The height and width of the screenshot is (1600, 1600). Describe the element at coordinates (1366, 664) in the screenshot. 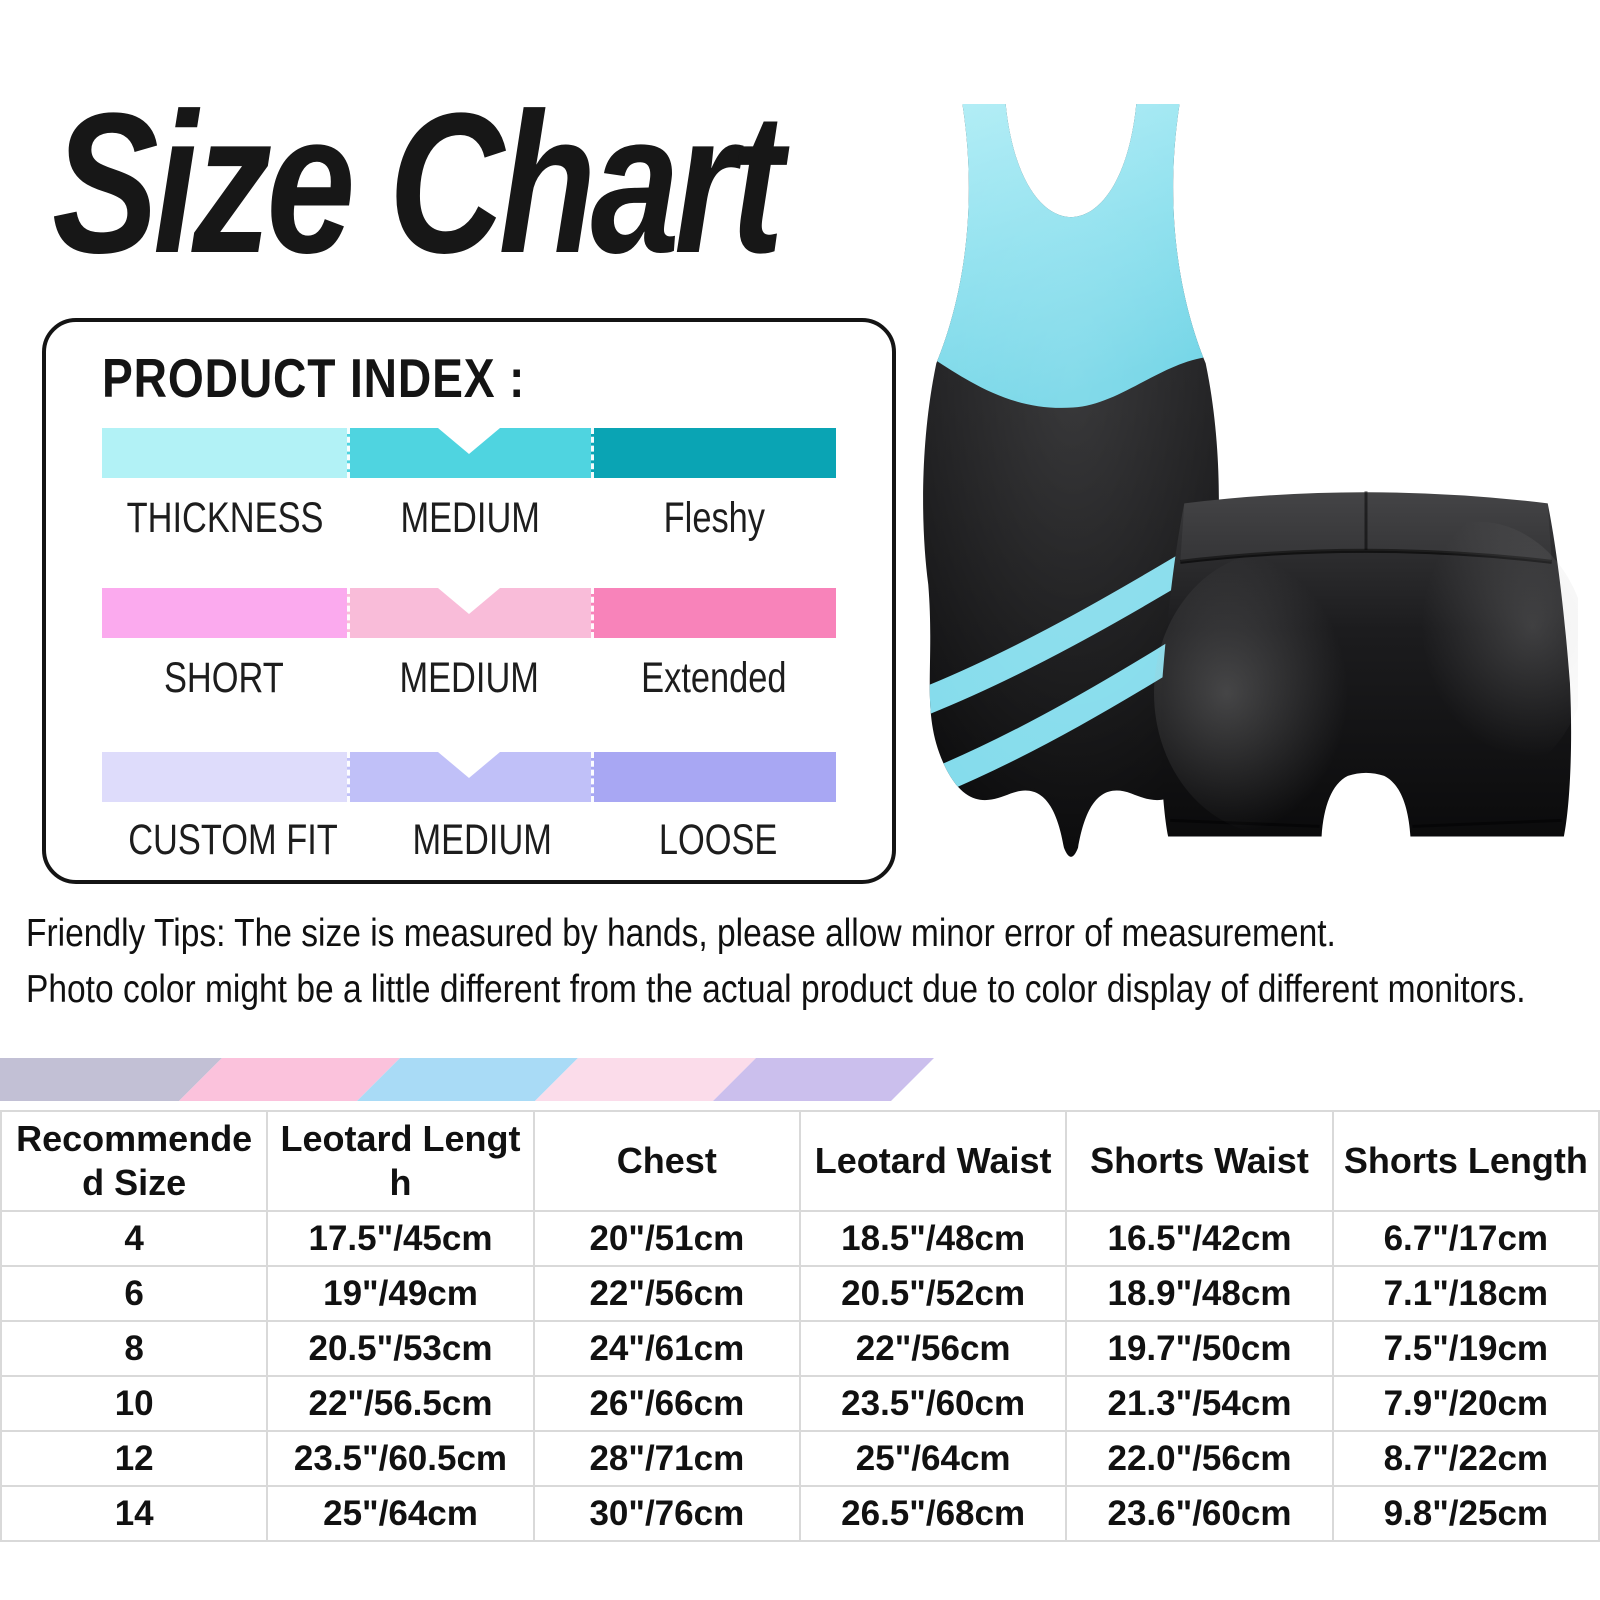

I see `shorts-image` at that location.